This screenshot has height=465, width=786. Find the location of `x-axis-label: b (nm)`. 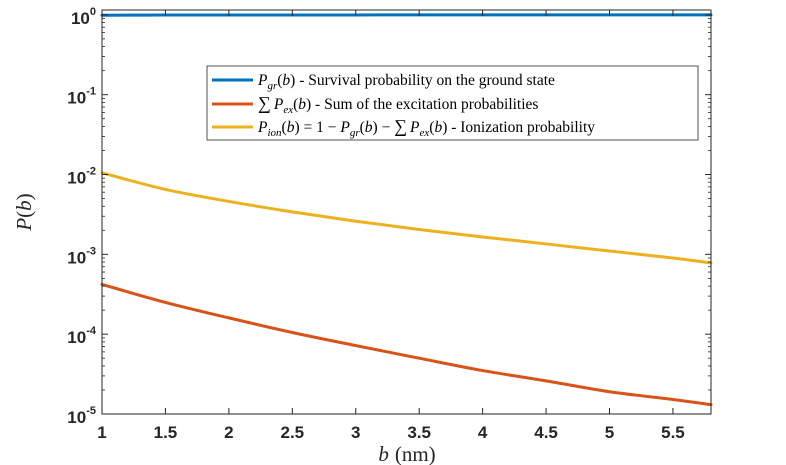

x-axis-label: b (nm) is located at coordinates (406, 453).